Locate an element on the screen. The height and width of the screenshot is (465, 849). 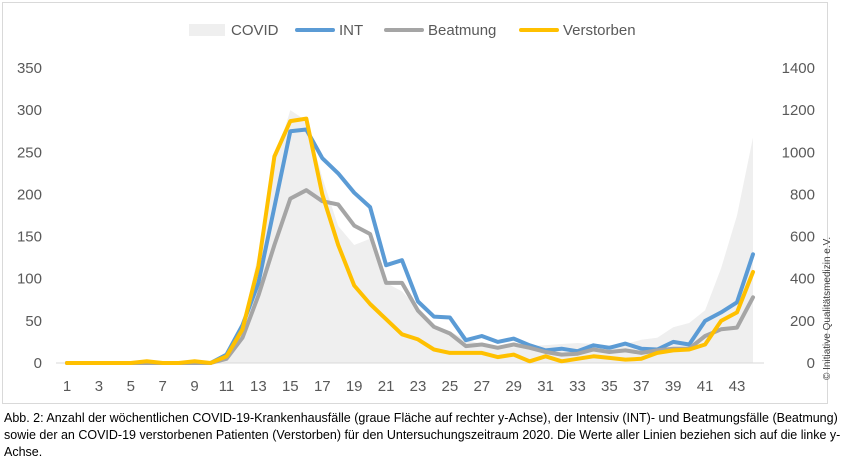
x-tick-label: 41 is located at coordinates (705, 386).